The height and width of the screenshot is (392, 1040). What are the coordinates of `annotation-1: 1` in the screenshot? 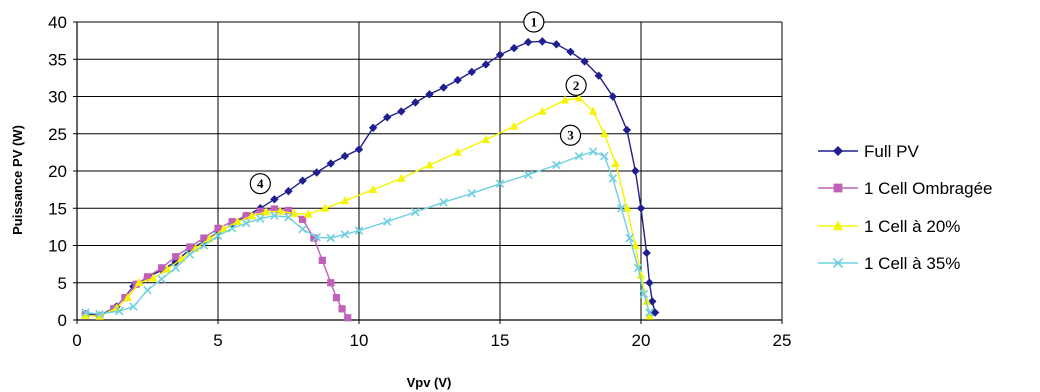 It's located at (534, 22).